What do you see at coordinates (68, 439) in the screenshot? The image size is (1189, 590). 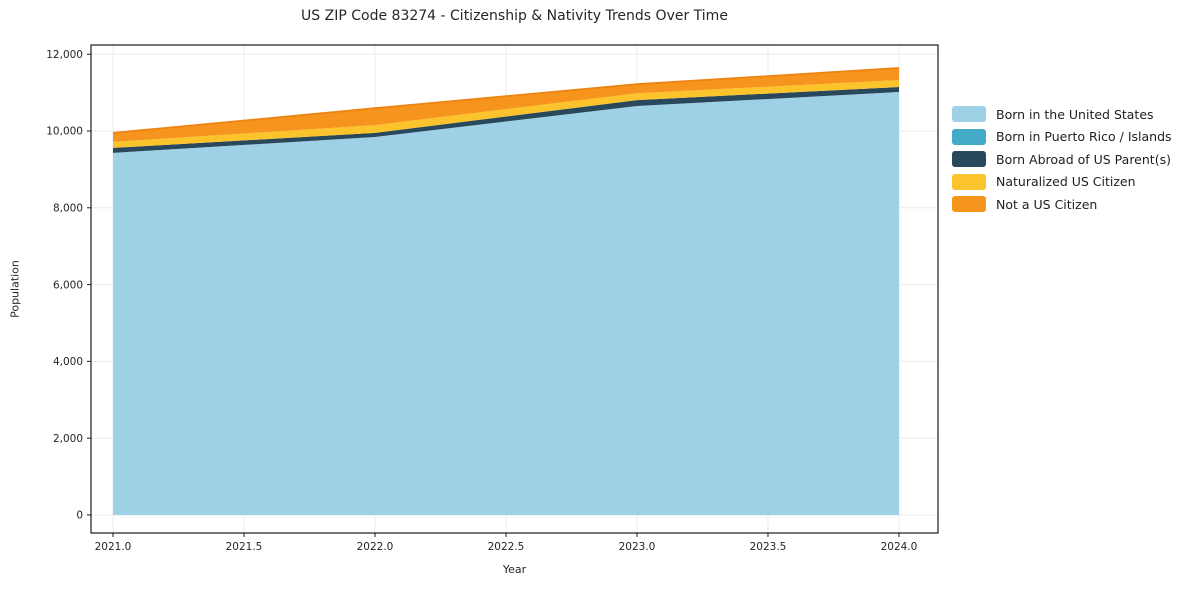 I see `y-tick-label: 2,000` at bounding box center [68, 439].